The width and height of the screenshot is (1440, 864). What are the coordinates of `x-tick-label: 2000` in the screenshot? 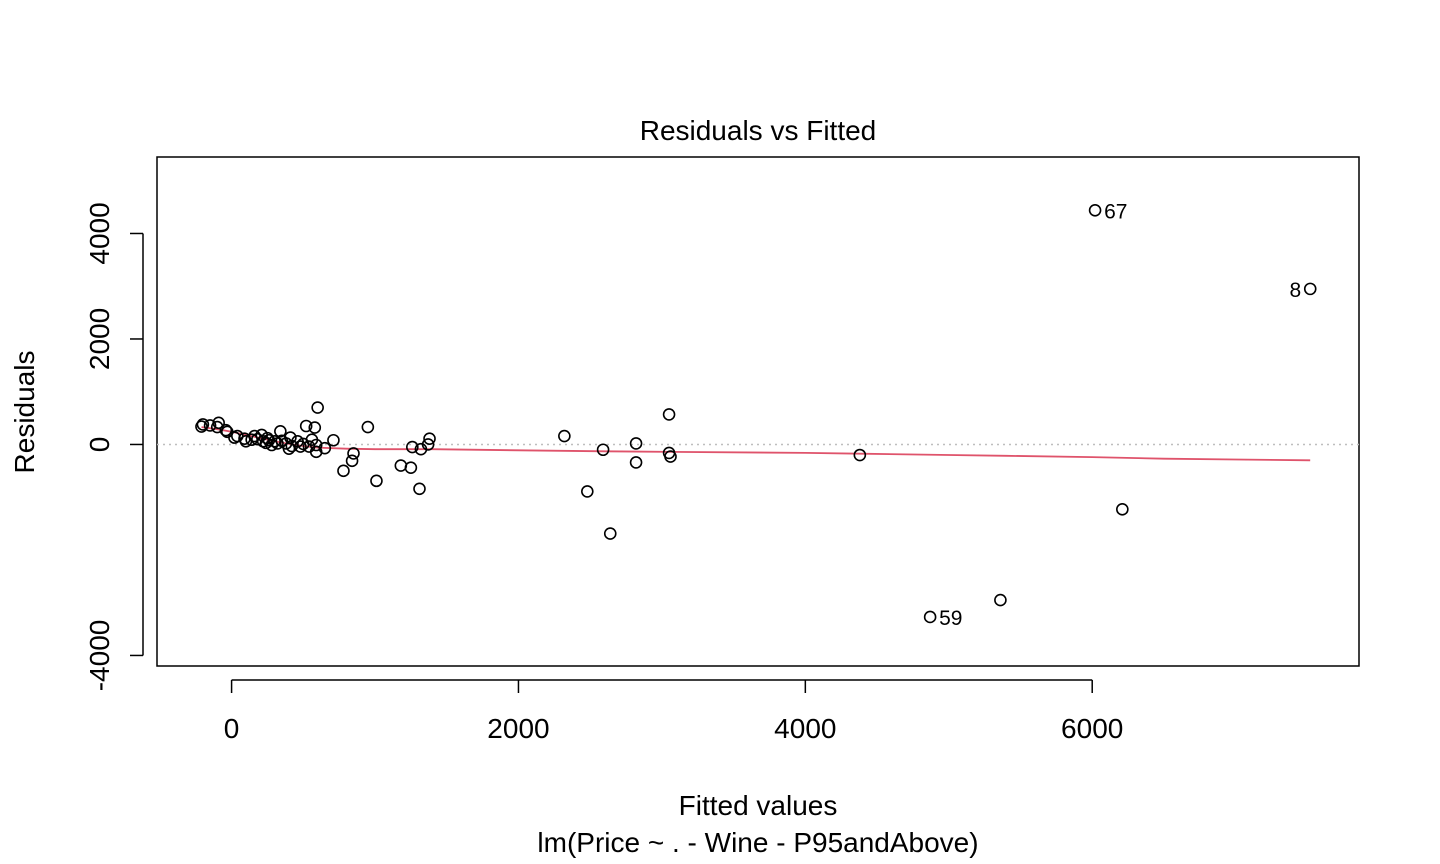 It's located at (518, 728).